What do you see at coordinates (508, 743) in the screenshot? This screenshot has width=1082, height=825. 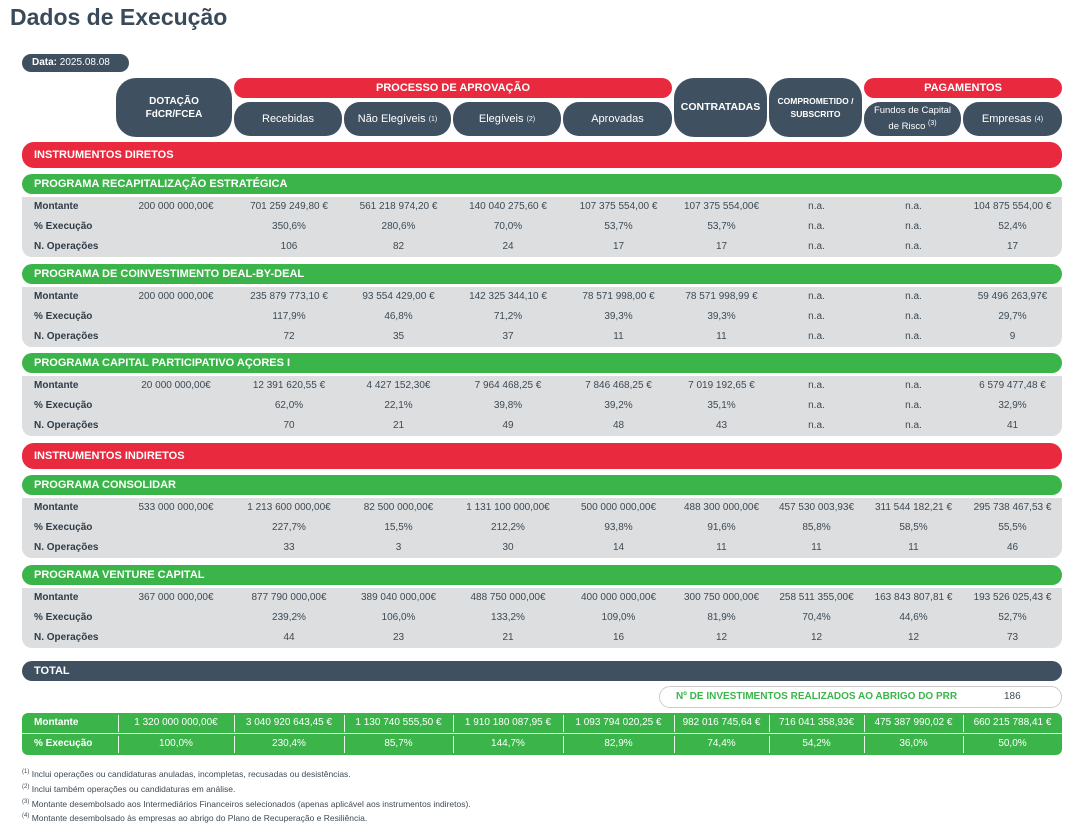 I see `total-cell: 144,7%` at bounding box center [508, 743].